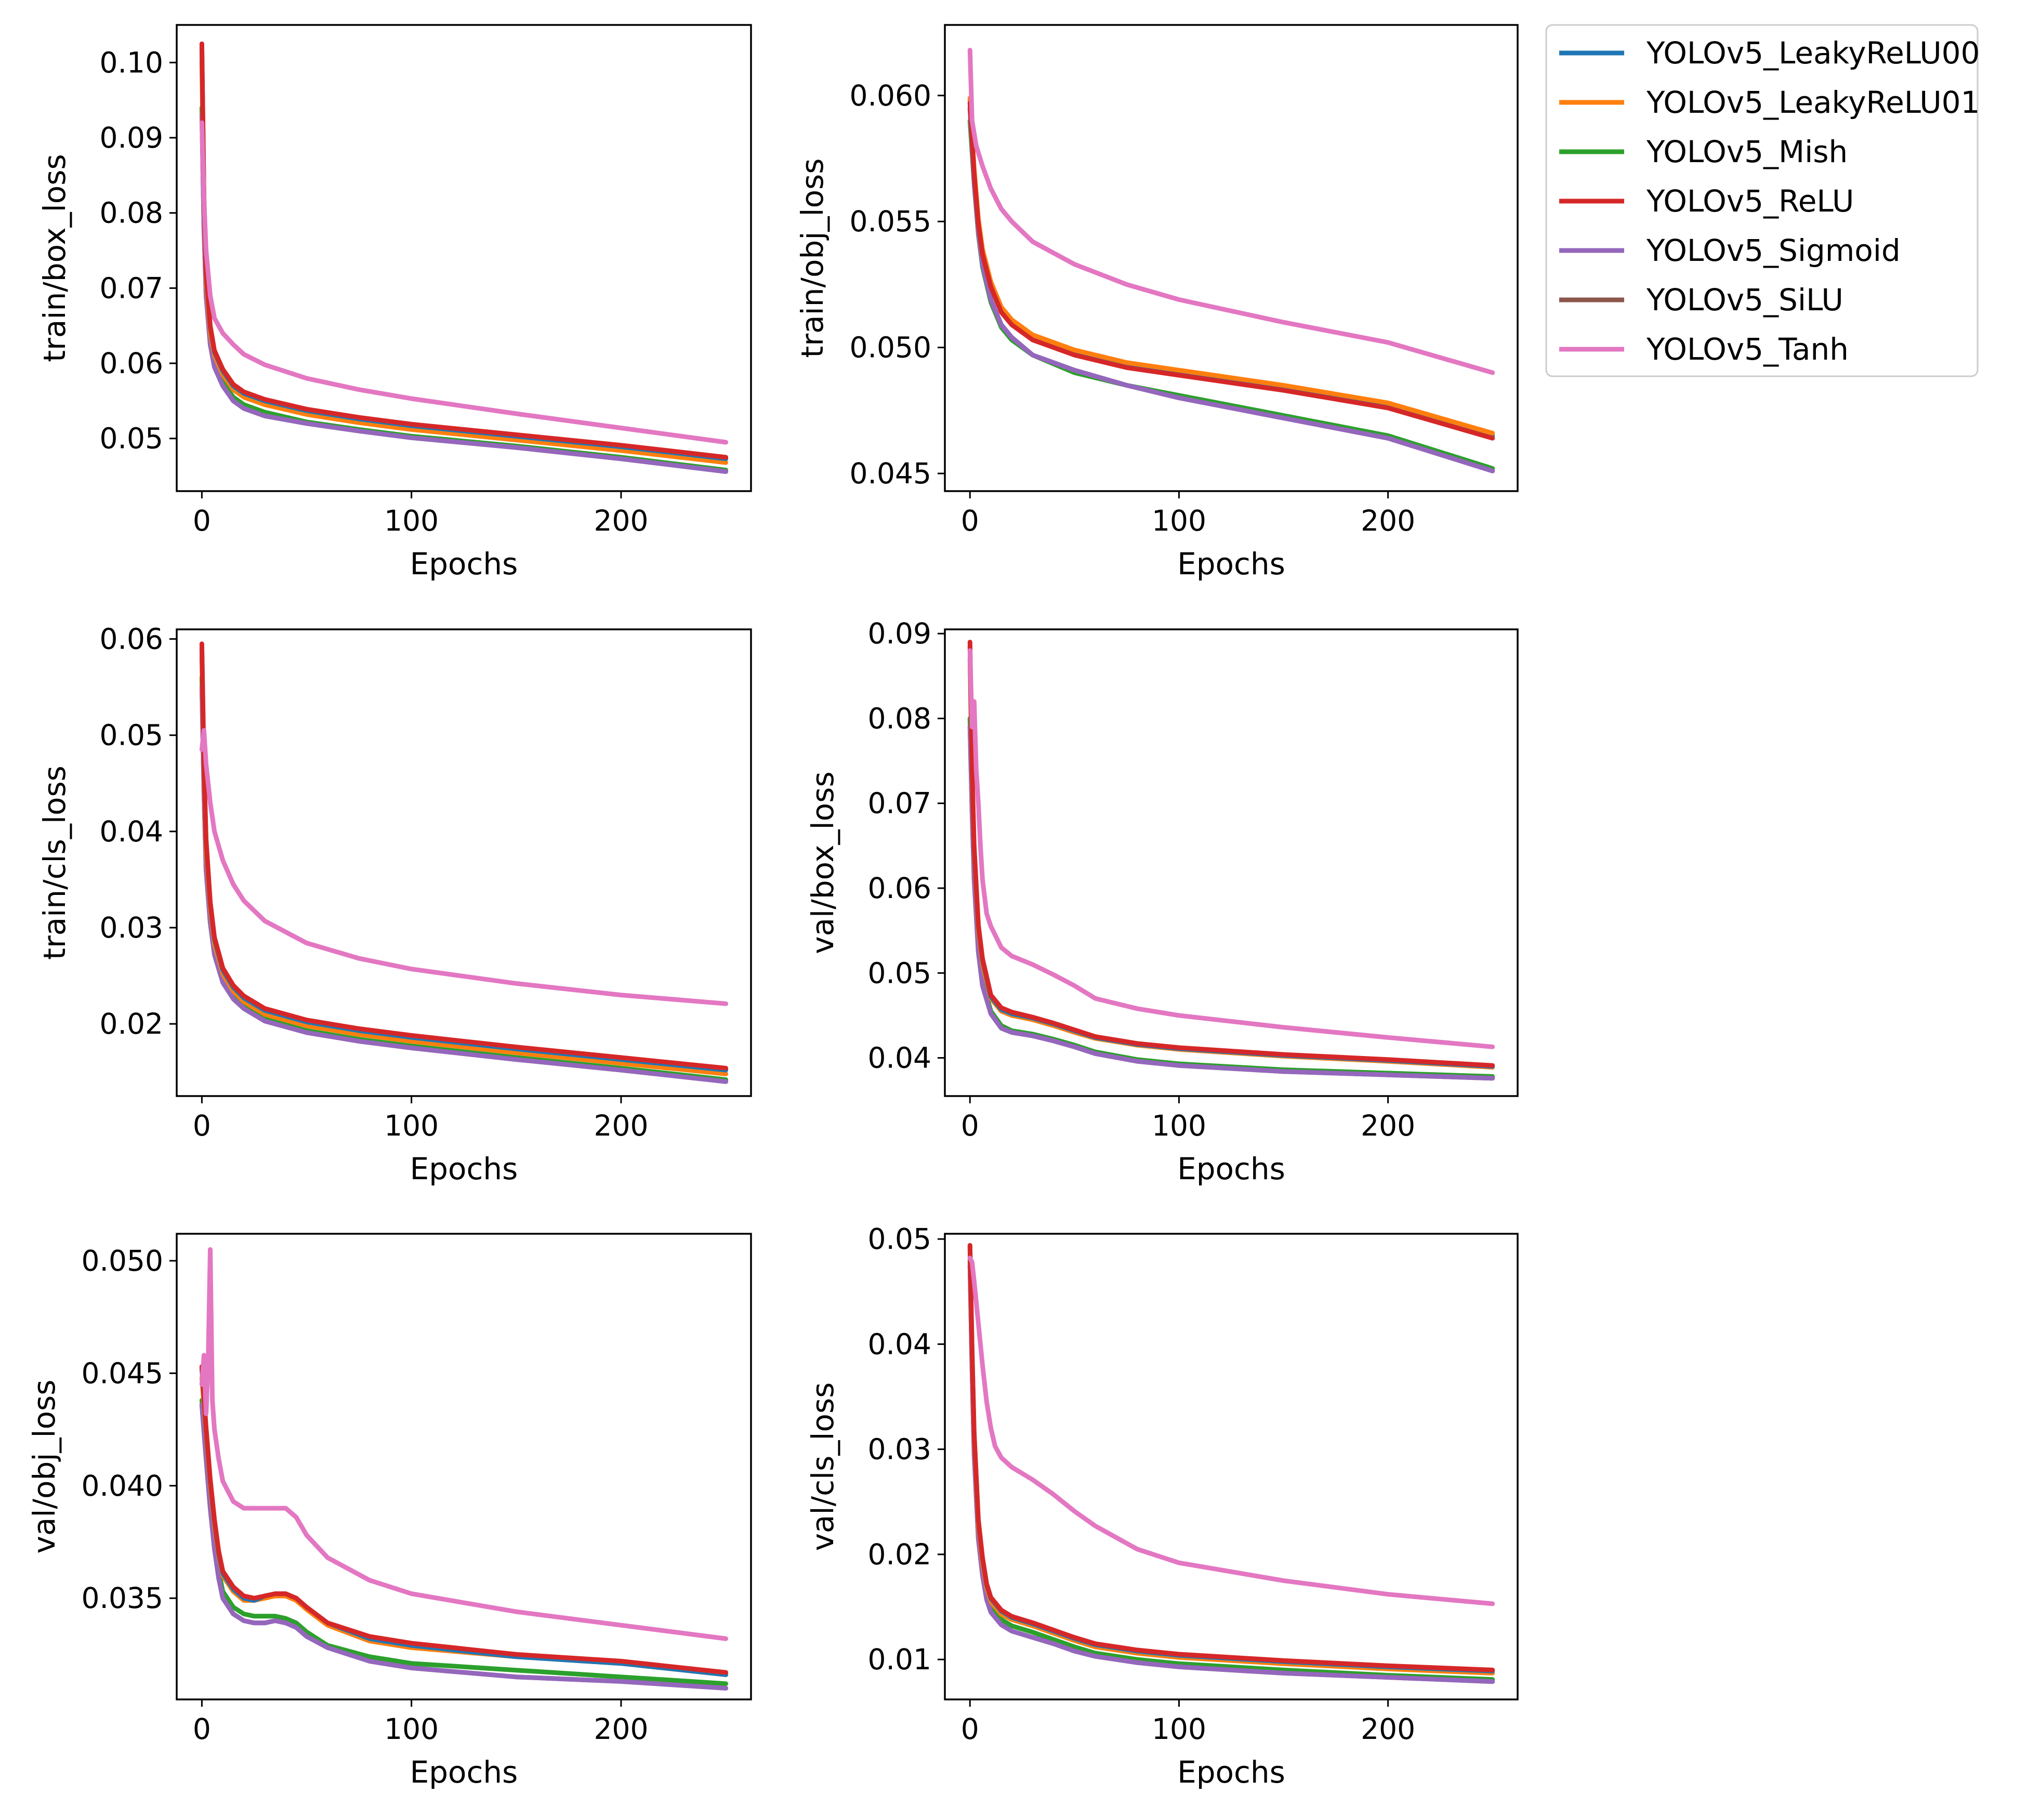  I want to click on legend-label-YOLOv5_LeakyReLU01: YOLOv5_LeakyReLU01, so click(1813, 102).